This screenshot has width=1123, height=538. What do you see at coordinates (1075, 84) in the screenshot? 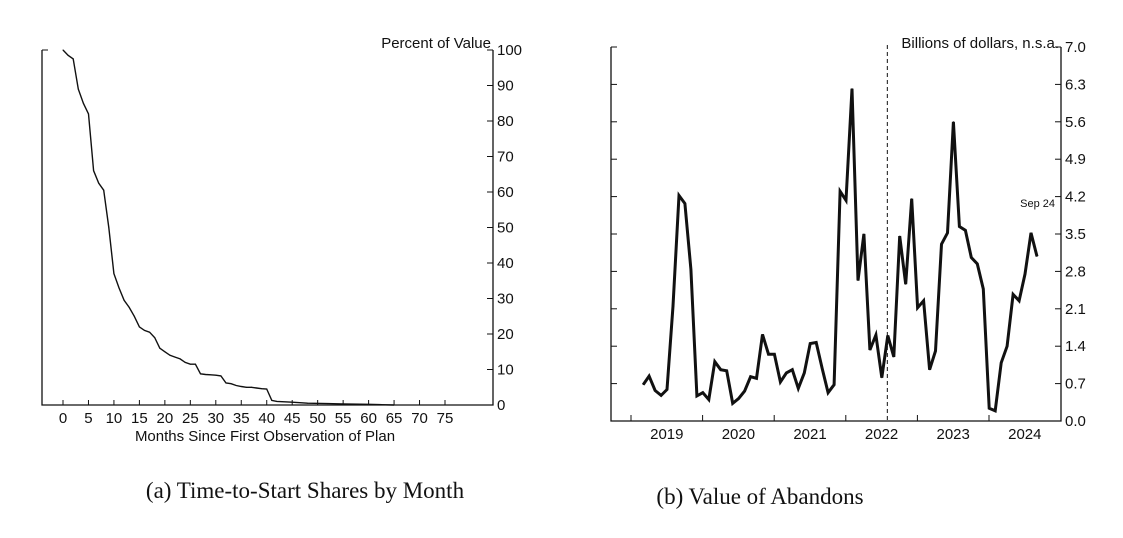
I see `panel-b-ytick-label: 6.3` at bounding box center [1075, 84].